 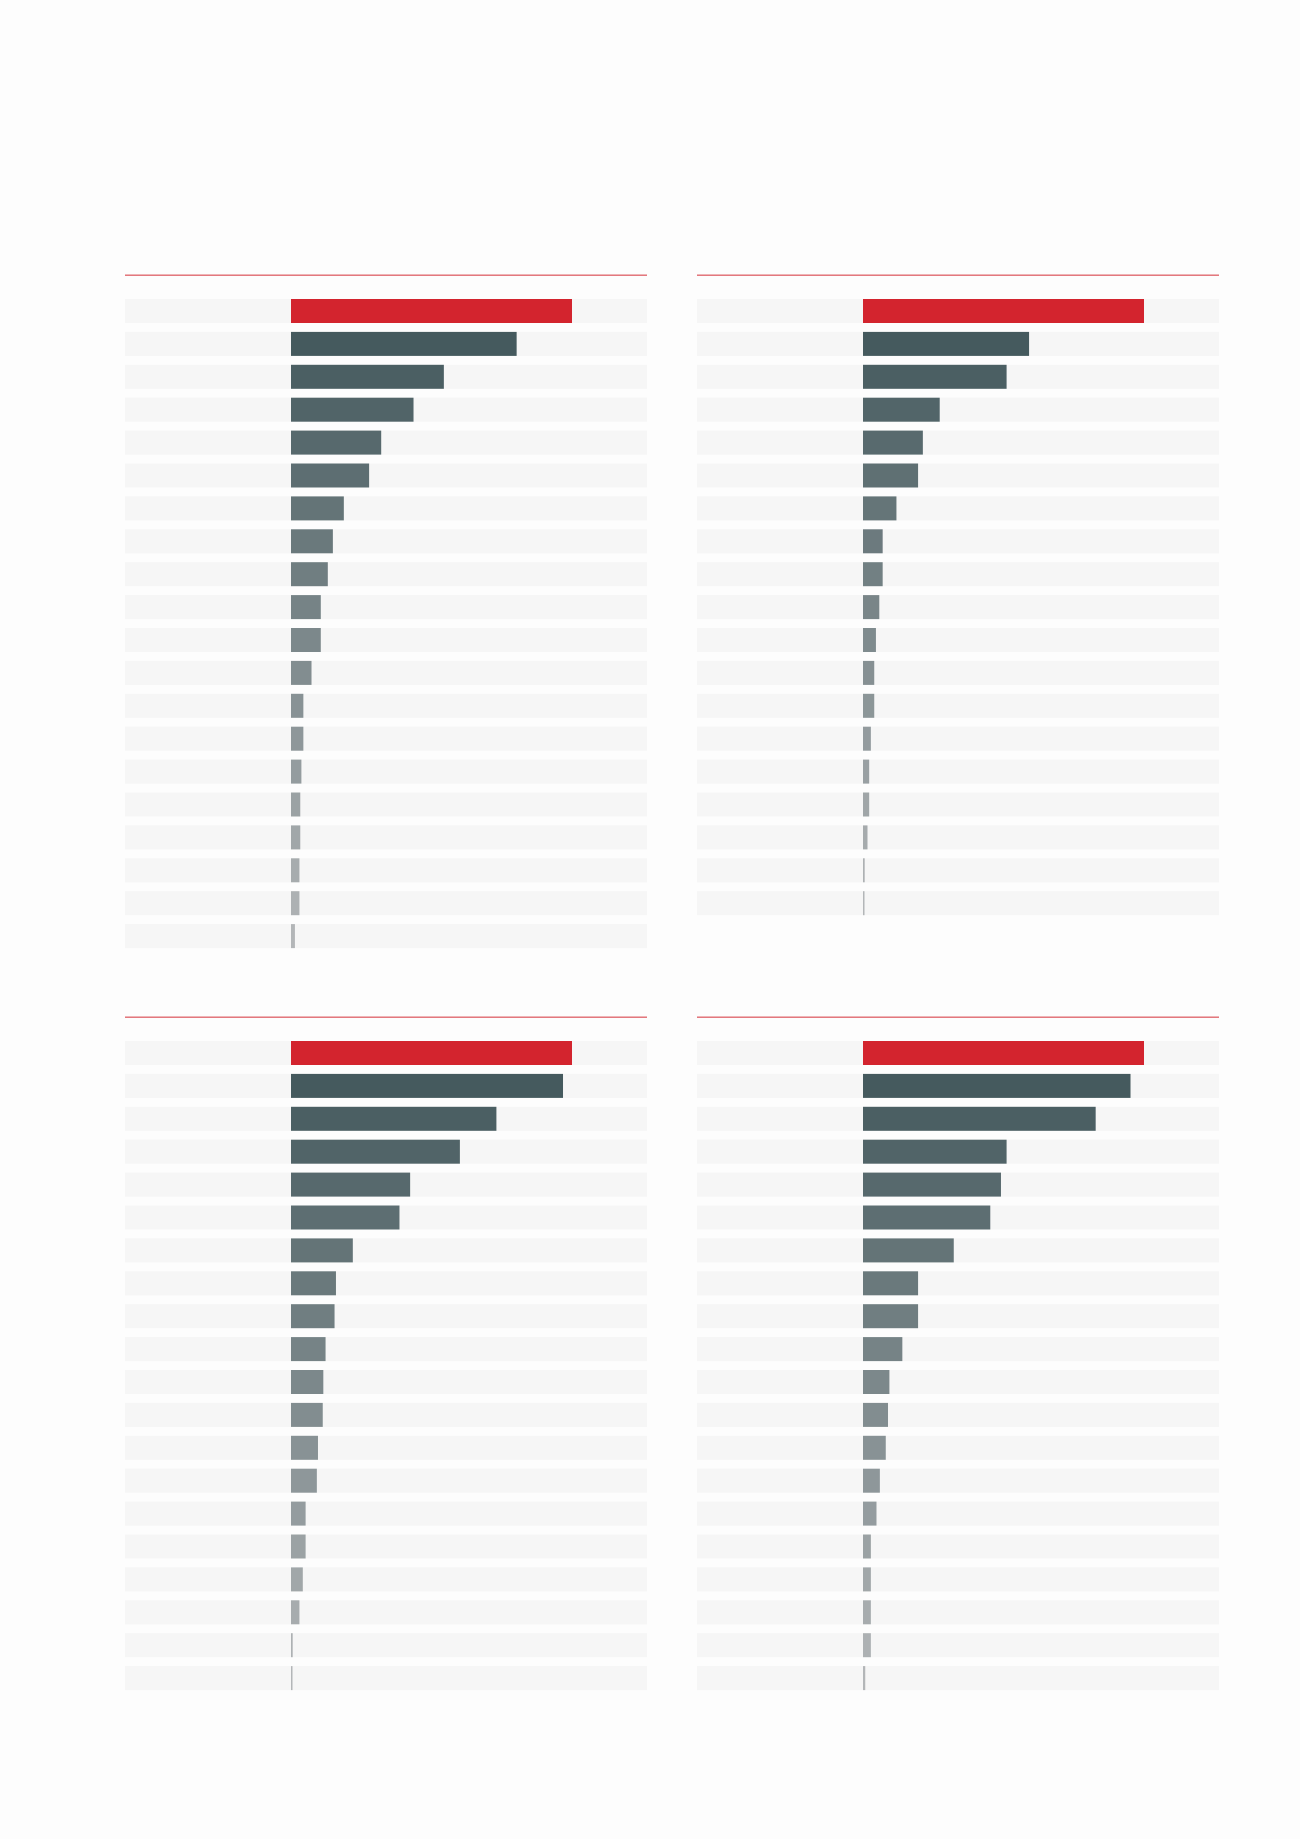 What do you see at coordinates (958, 595) in the screenshot?
I see `bar-chart-top-right` at bounding box center [958, 595].